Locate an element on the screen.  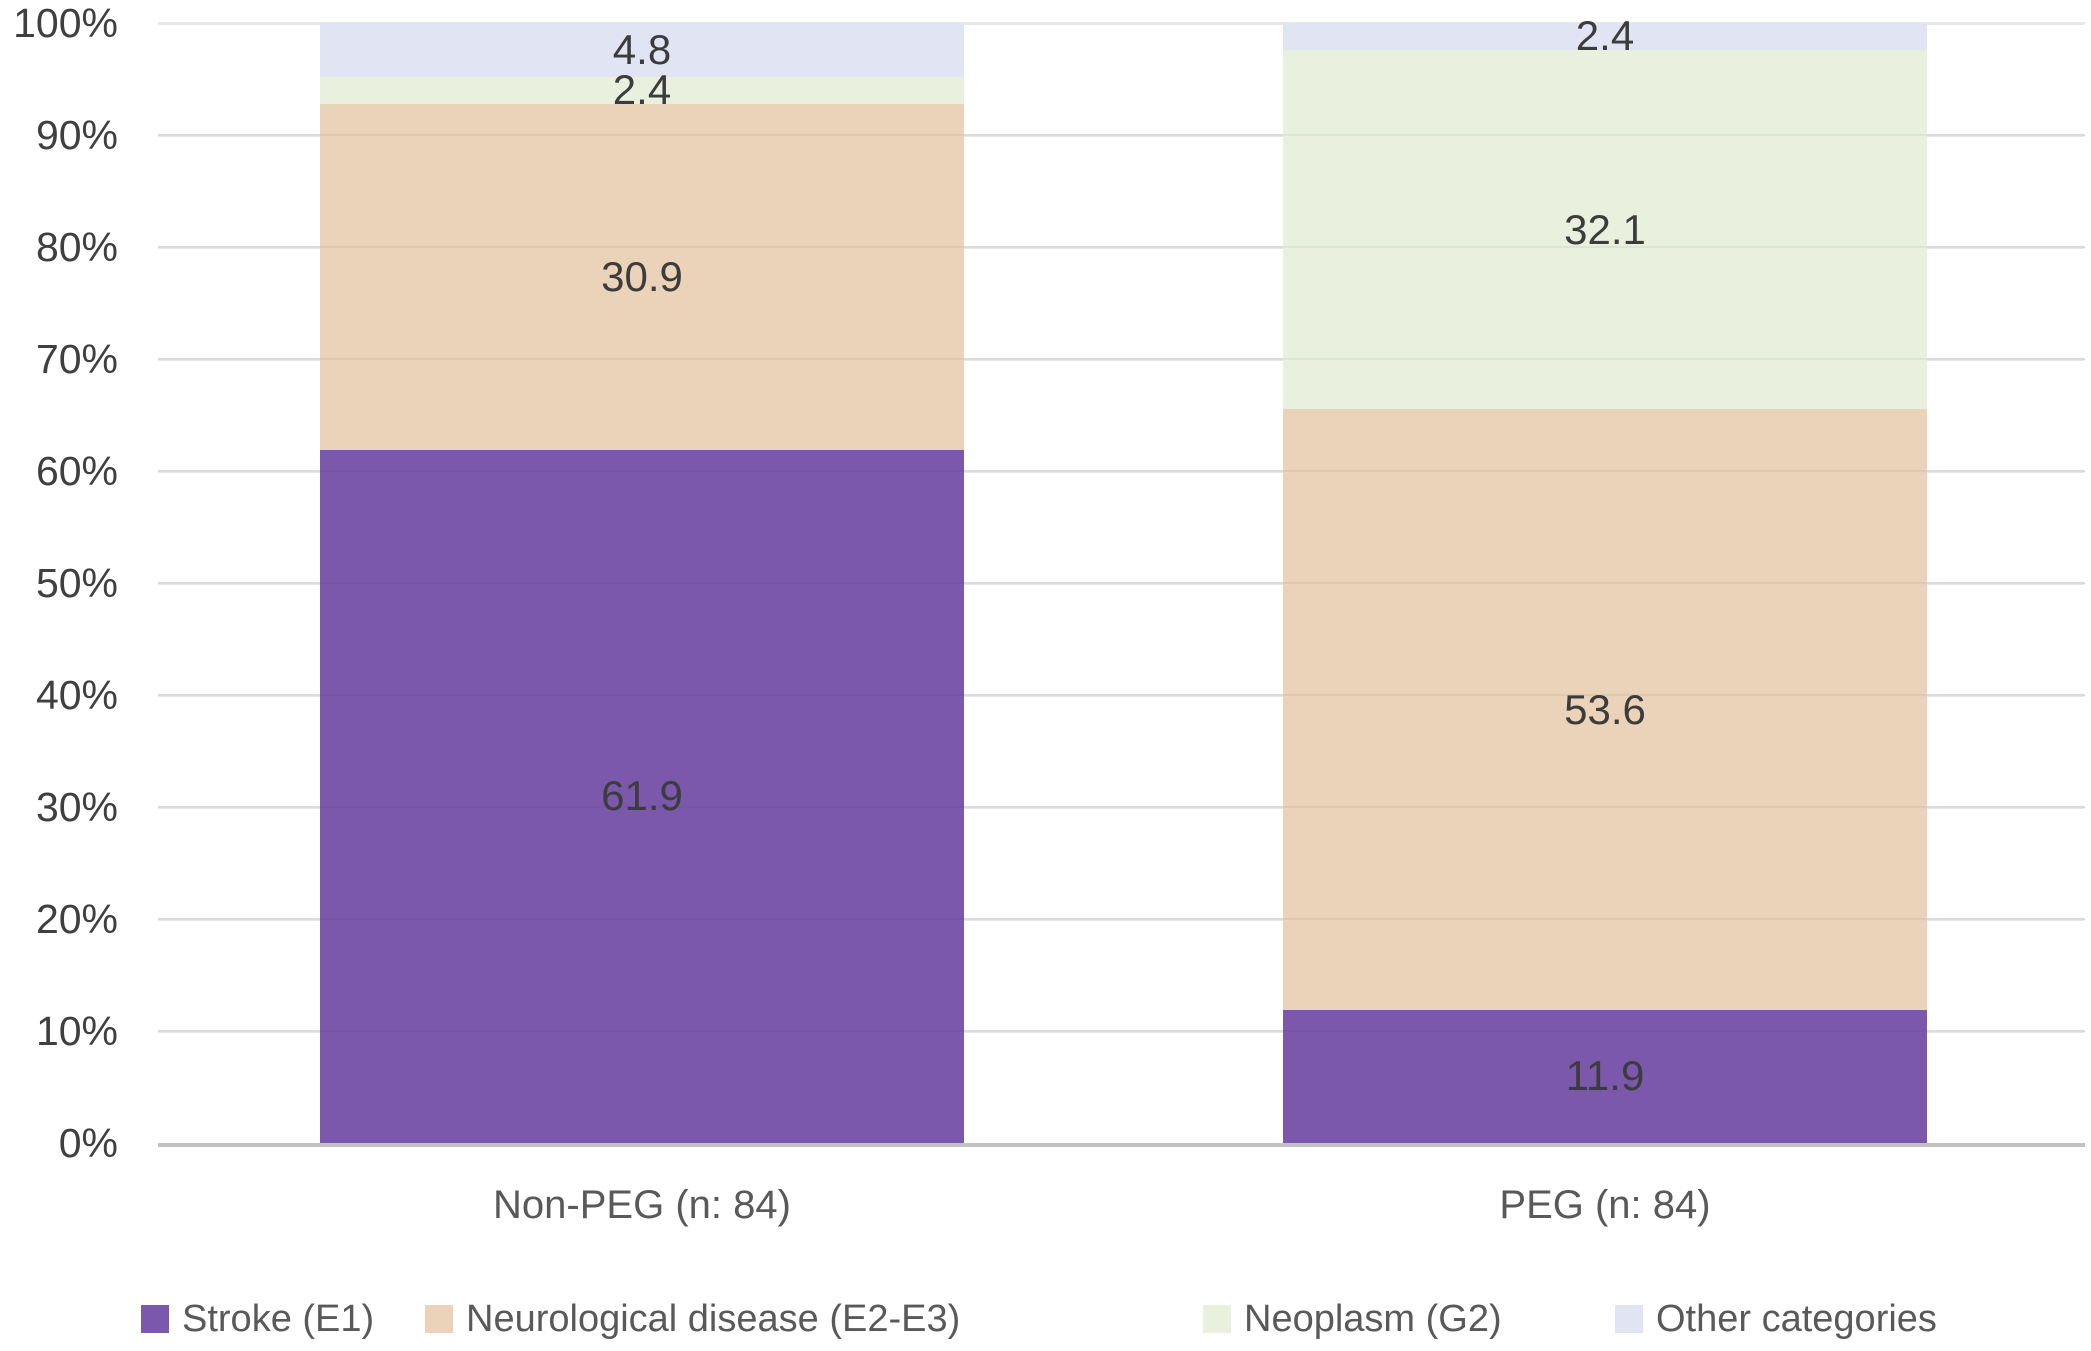
legend-item-other-categories: Other categories is located at coordinates (1776, 1319).